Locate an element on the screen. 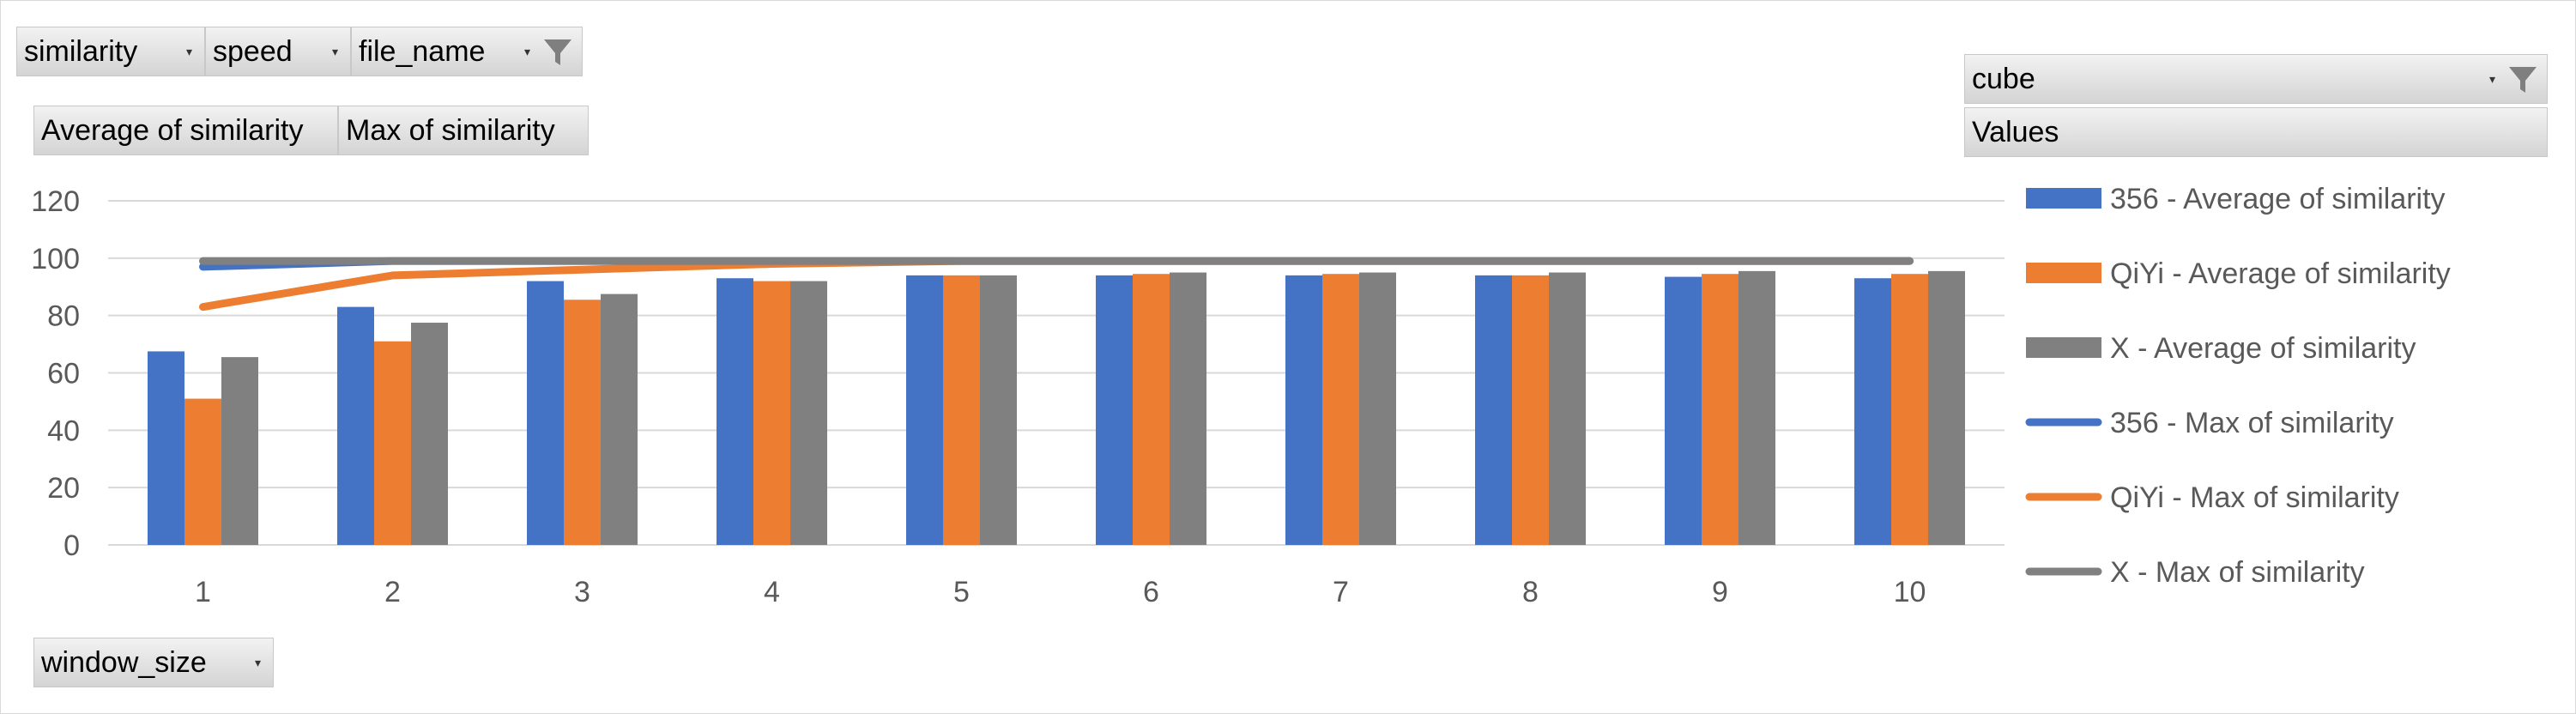  x-tick-label: 2 is located at coordinates (392, 592).